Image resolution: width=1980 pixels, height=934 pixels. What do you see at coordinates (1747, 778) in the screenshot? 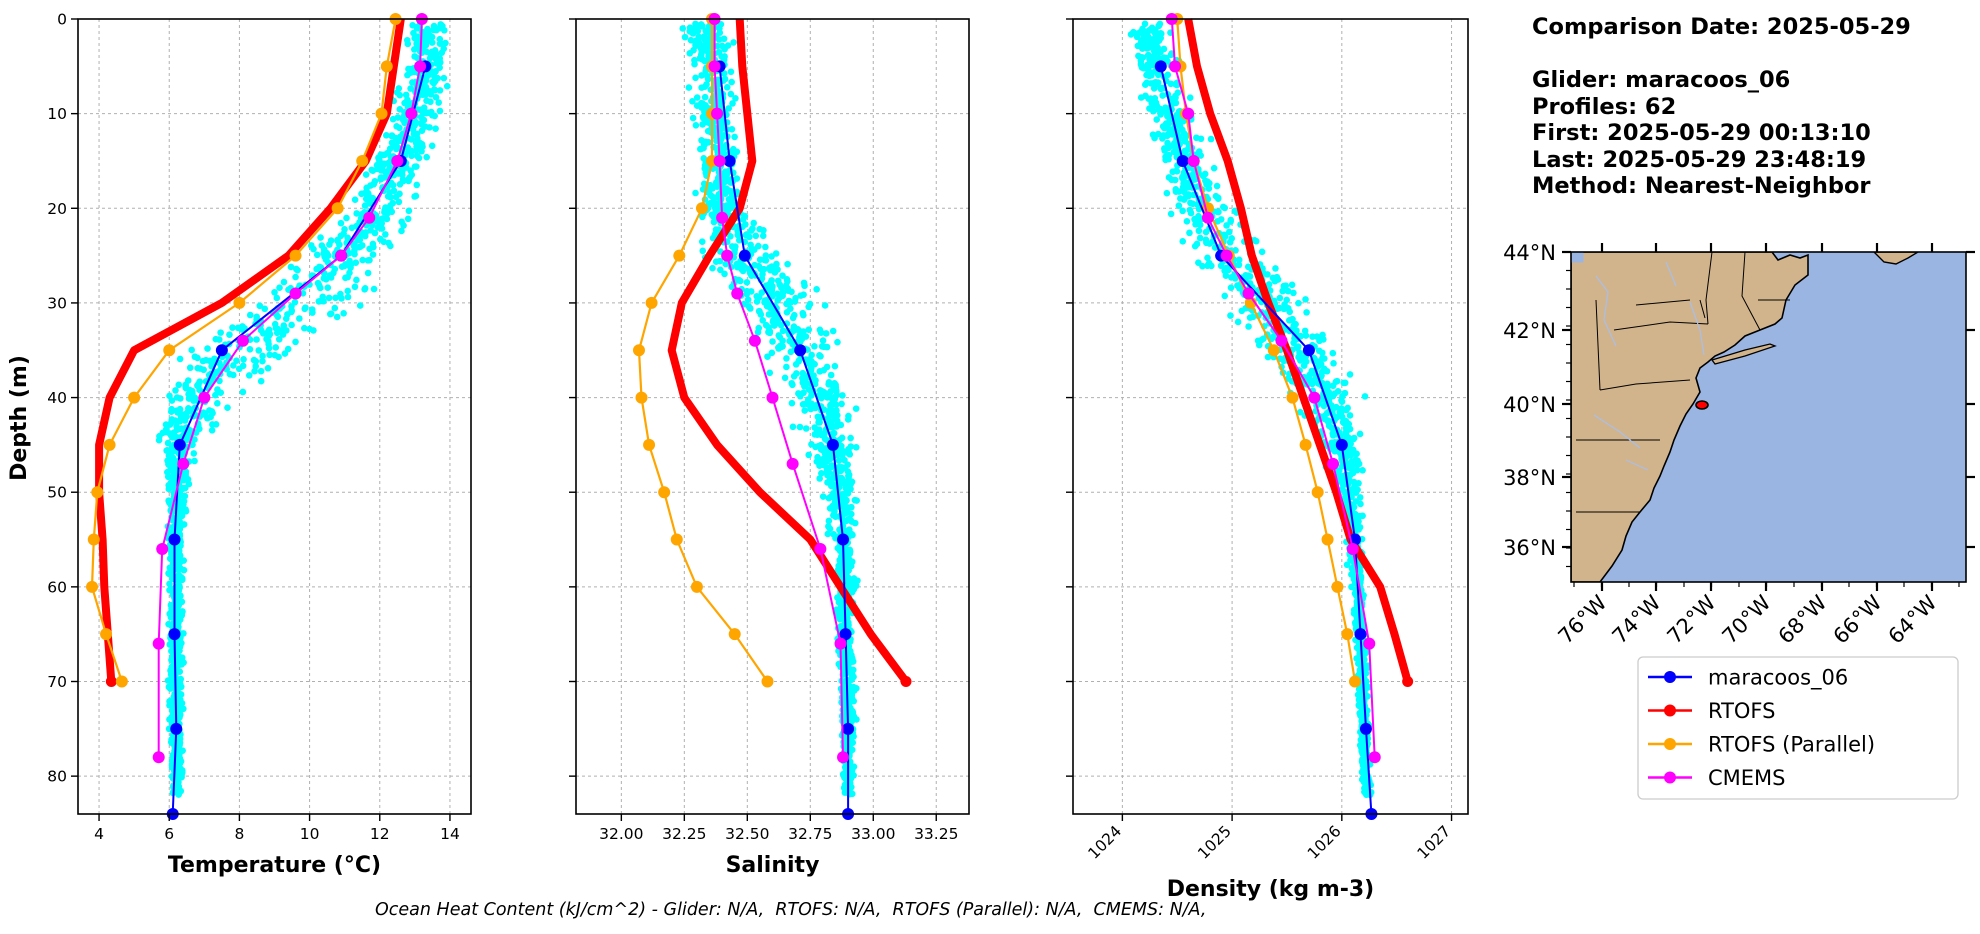
I see `legend-label: CMEMS` at bounding box center [1747, 778].